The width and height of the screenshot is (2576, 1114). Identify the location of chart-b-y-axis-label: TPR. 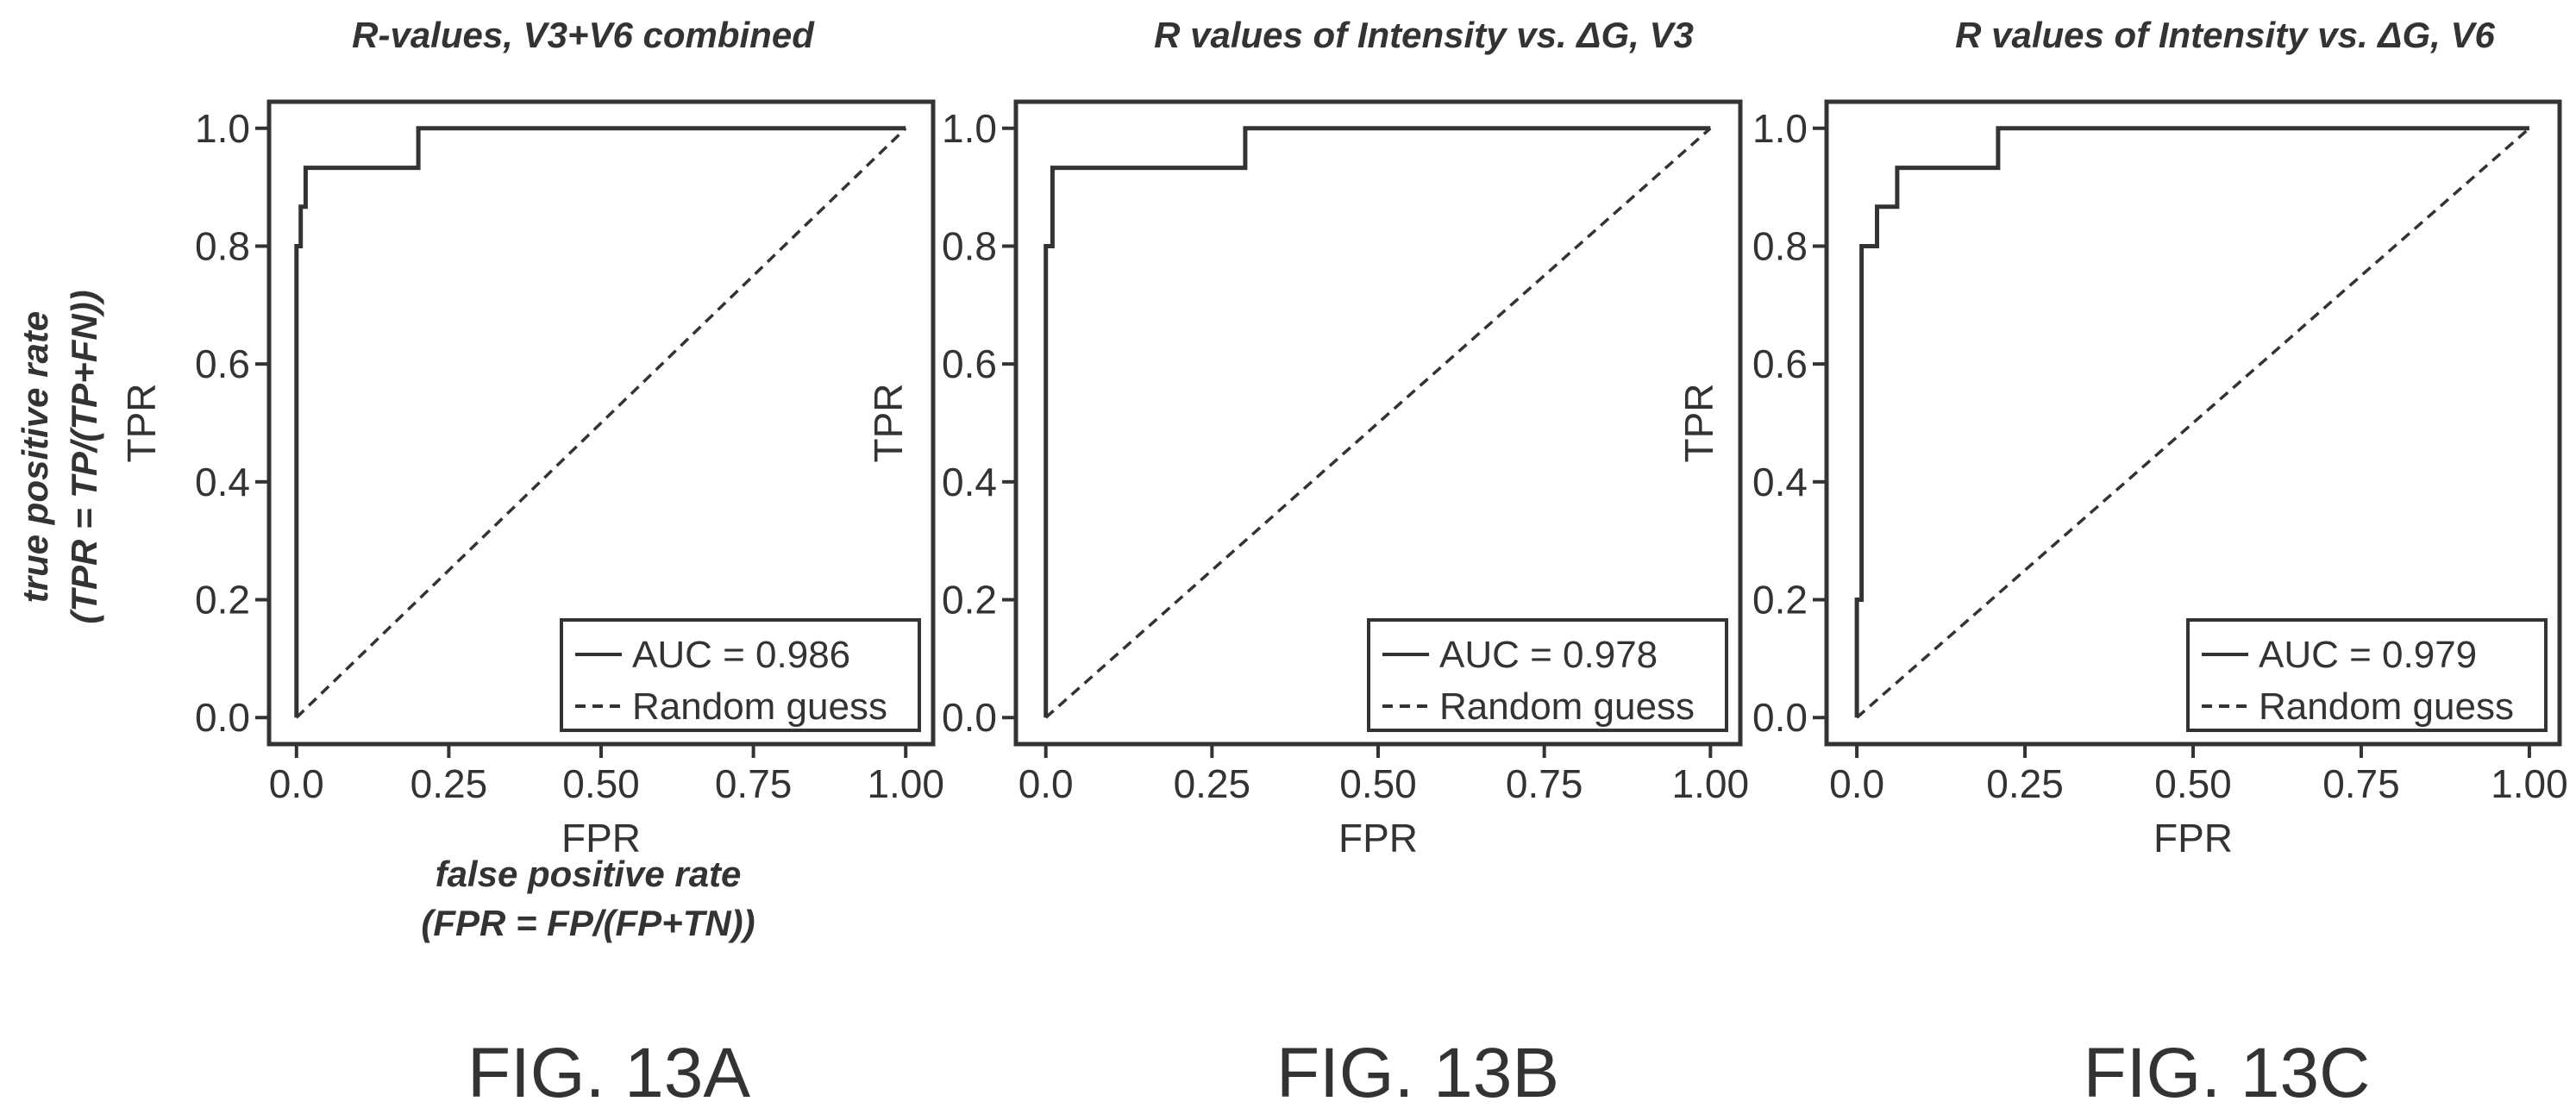
(888, 423).